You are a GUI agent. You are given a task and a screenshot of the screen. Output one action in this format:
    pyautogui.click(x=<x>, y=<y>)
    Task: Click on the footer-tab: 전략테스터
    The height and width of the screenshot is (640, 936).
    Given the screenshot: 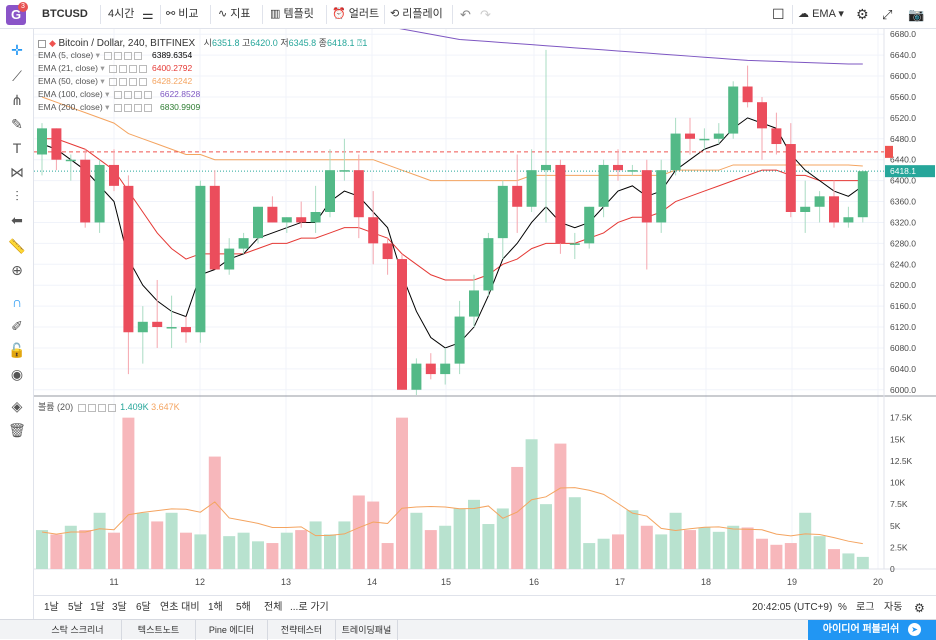 What is the action you would take?
    pyautogui.click(x=302, y=630)
    